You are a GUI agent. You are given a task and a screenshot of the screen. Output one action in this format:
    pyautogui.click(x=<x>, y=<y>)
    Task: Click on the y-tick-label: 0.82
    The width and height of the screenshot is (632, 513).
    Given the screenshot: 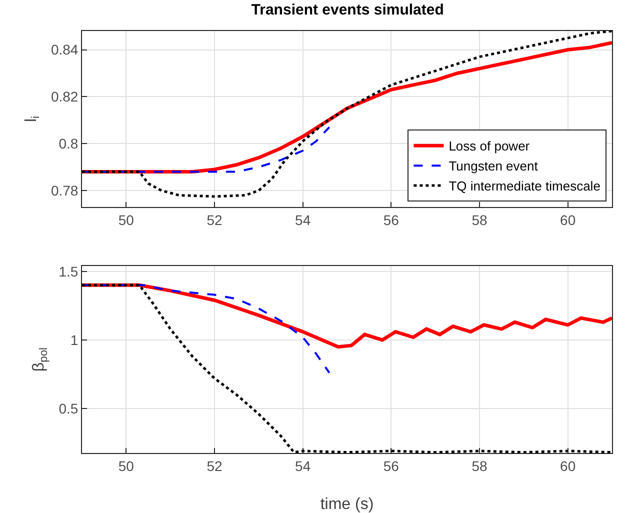 What is the action you would take?
    pyautogui.click(x=64, y=96)
    